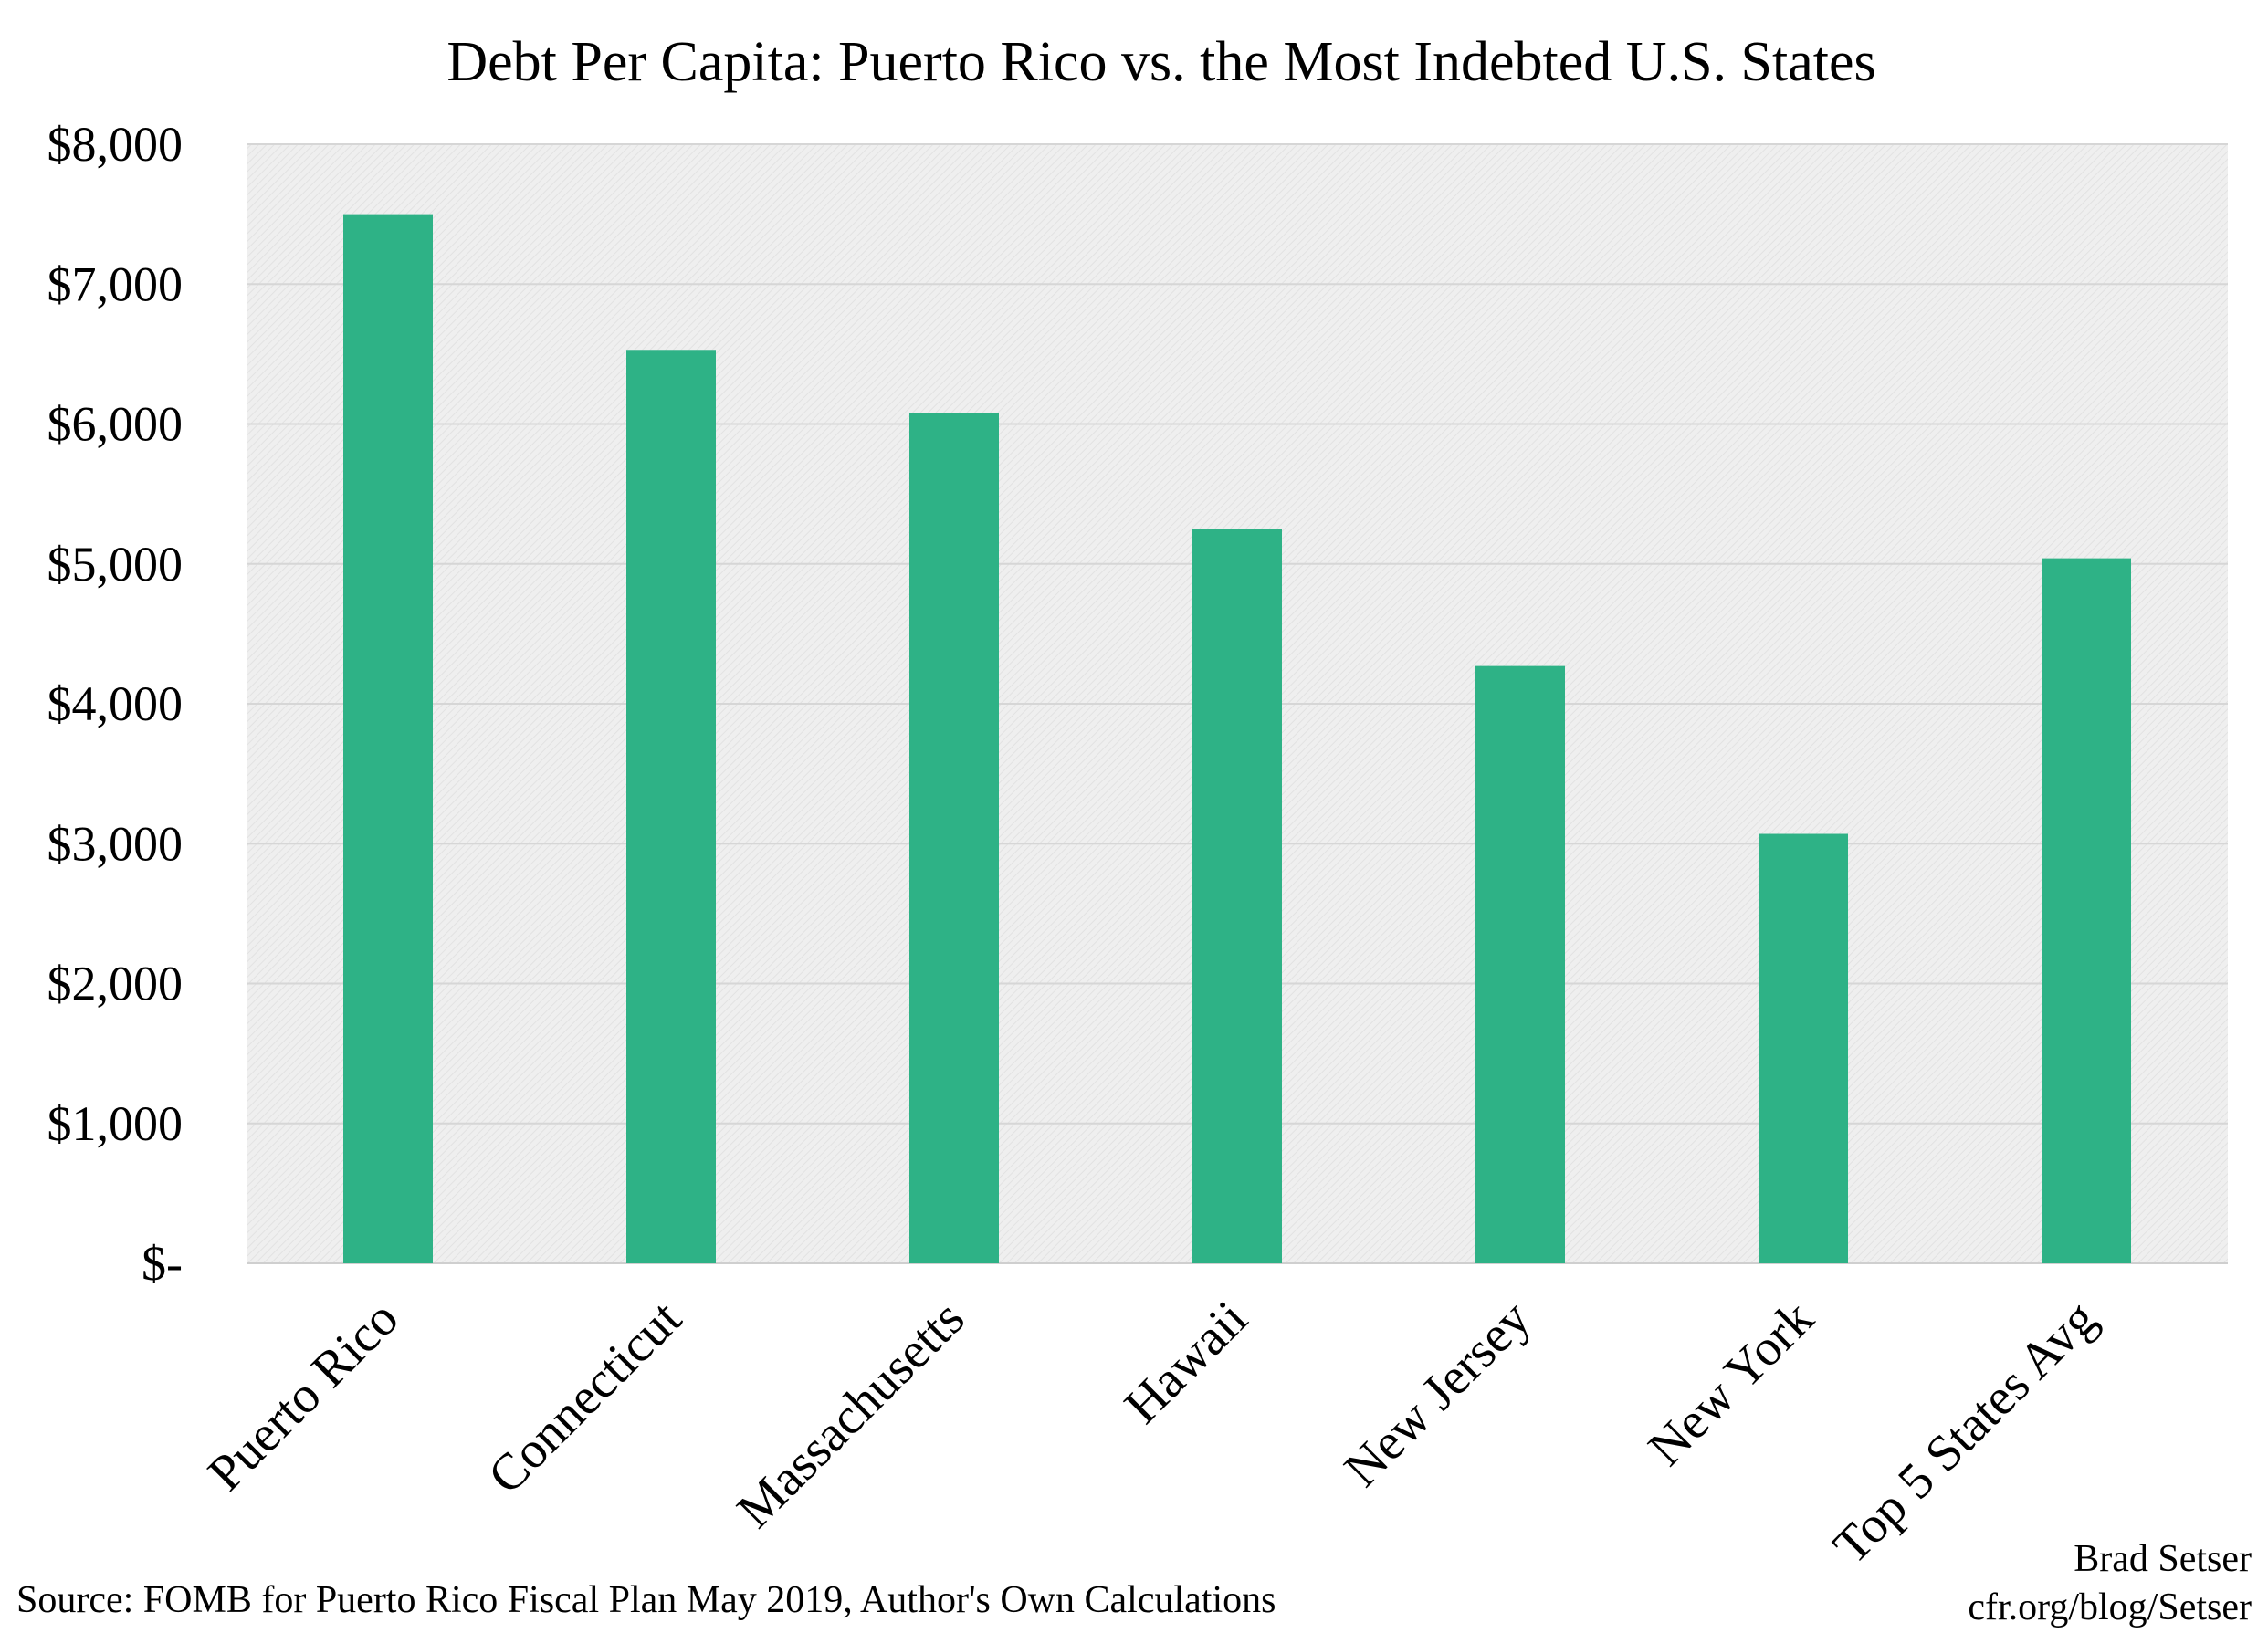 The height and width of the screenshot is (1633, 2268). What do you see at coordinates (1438, 1393) in the screenshot?
I see `x-tick-label: New Jersey` at bounding box center [1438, 1393].